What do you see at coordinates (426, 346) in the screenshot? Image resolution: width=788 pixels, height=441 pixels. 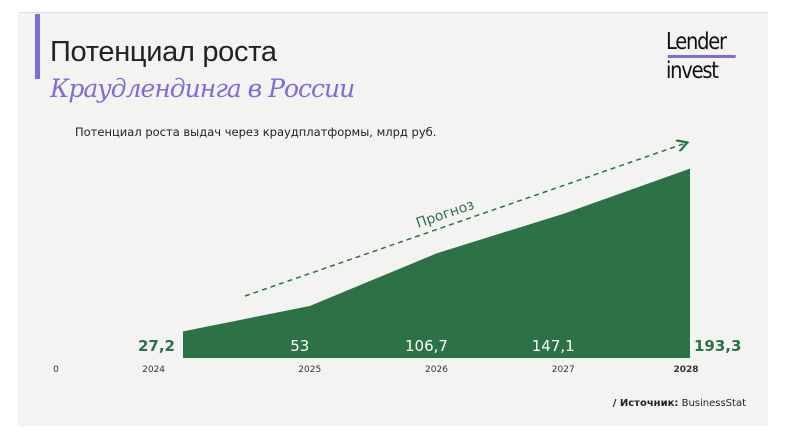 I see `data-label-2026: 106,7` at bounding box center [426, 346].